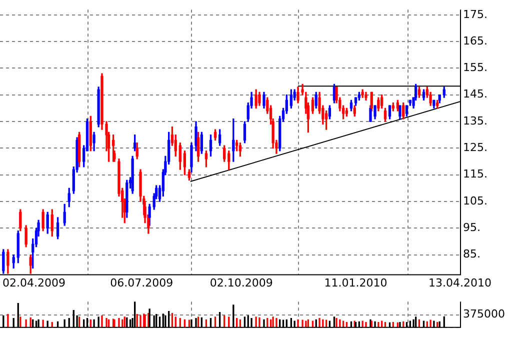 The image size is (509, 337). Describe the element at coordinates (475, 41) in the screenshot. I see `y-tick-label: 165.` at that location.